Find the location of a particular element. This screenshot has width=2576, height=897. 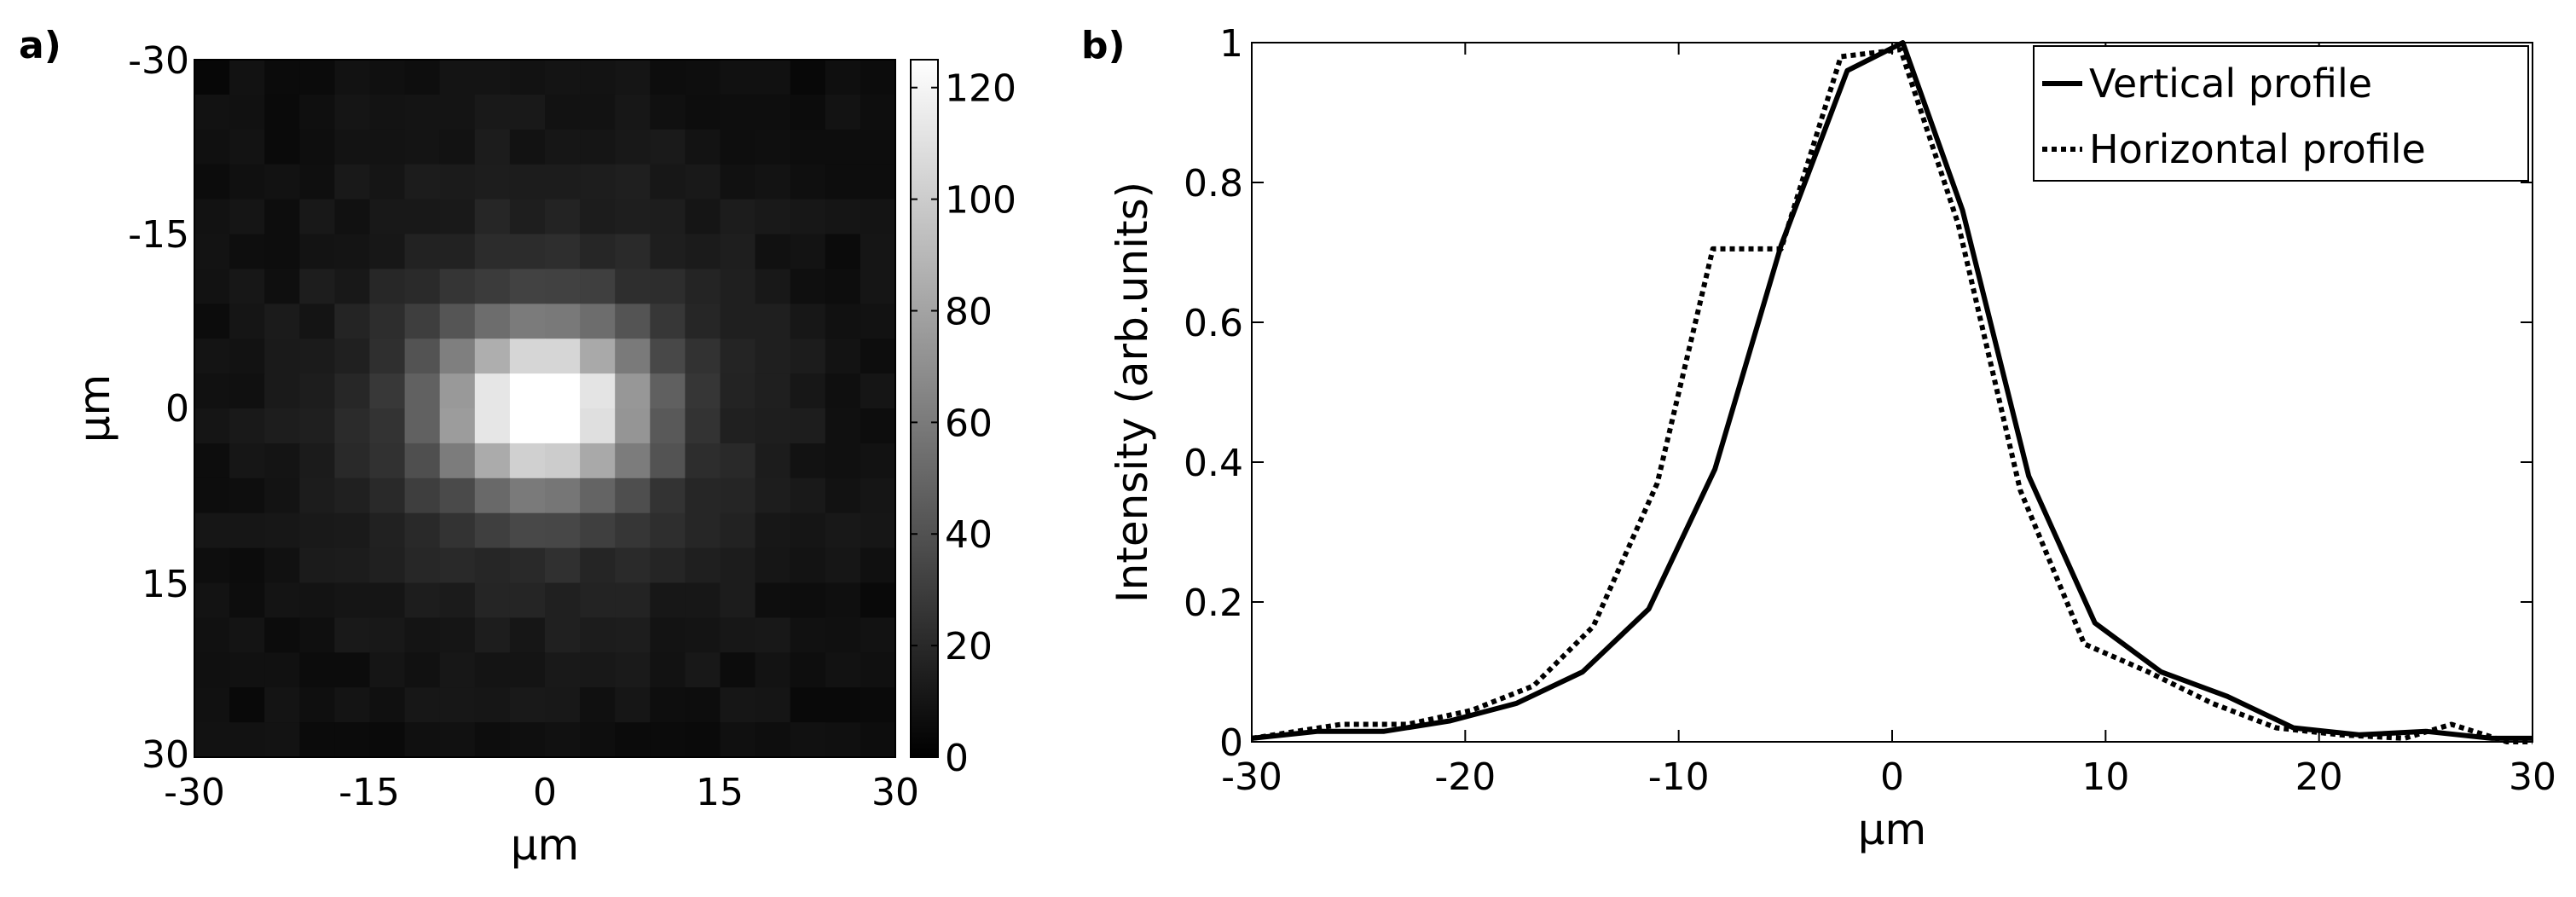

heatmap-y-tick-2: -15 is located at coordinates (158, 235).